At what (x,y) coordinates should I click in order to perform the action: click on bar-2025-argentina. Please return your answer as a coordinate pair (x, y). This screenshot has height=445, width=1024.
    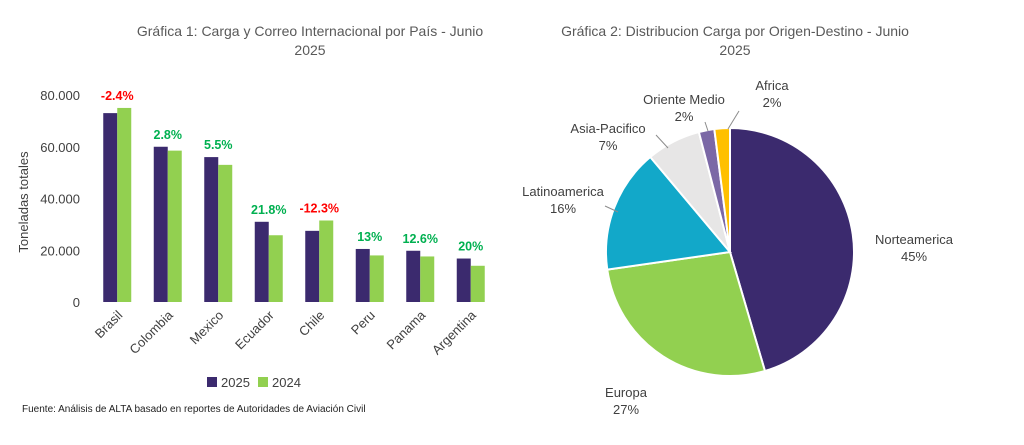
    Looking at the image, I should click on (463, 280).